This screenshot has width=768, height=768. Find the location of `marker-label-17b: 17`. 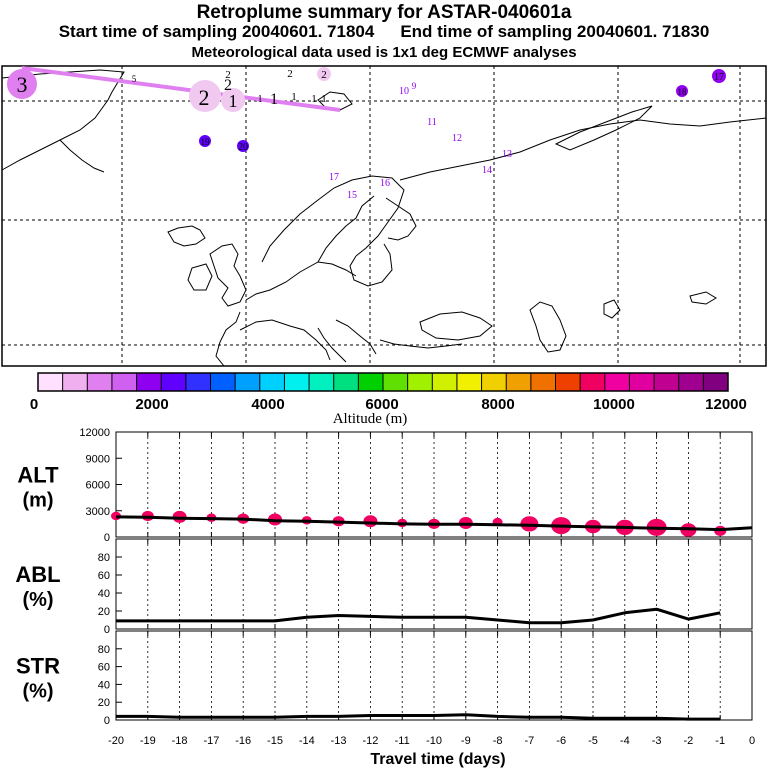

marker-label-17b: 17 is located at coordinates (719, 77).